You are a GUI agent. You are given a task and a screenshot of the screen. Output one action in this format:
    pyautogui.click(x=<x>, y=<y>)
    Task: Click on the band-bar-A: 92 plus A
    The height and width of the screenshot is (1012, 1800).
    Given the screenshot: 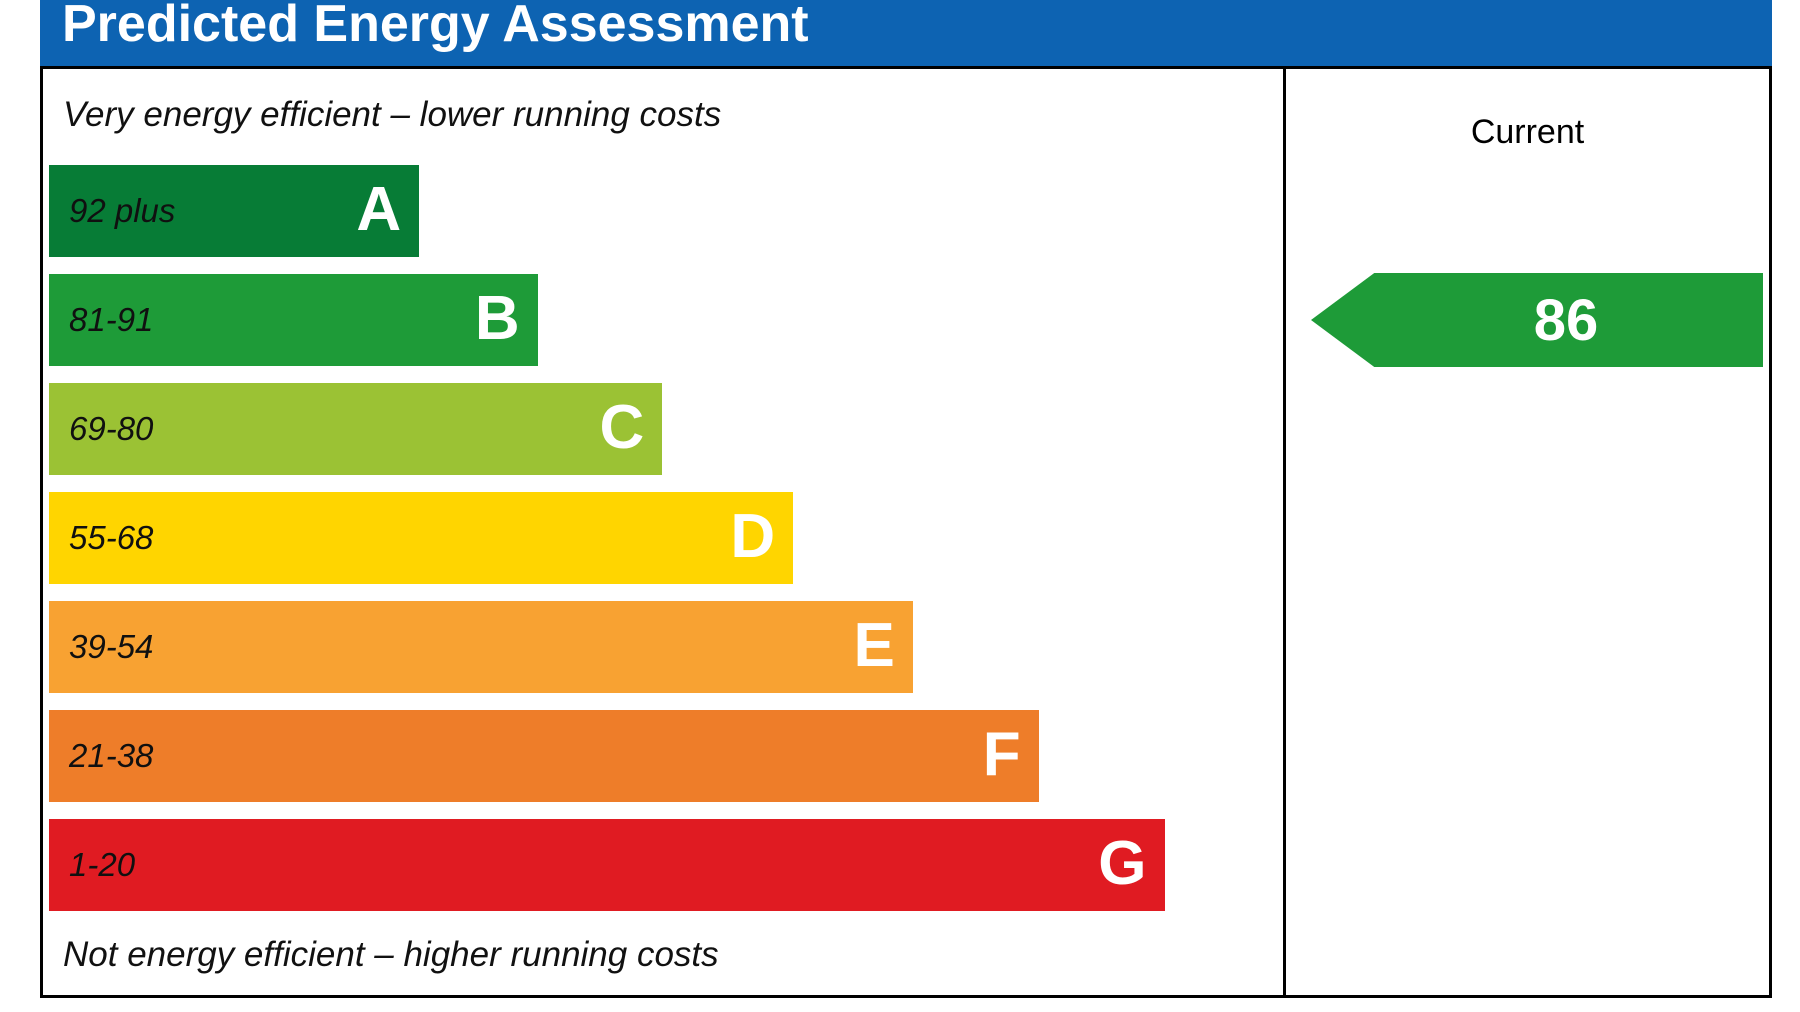 What is the action you would take?
    pyautogui.click(x=234, y=211)
    